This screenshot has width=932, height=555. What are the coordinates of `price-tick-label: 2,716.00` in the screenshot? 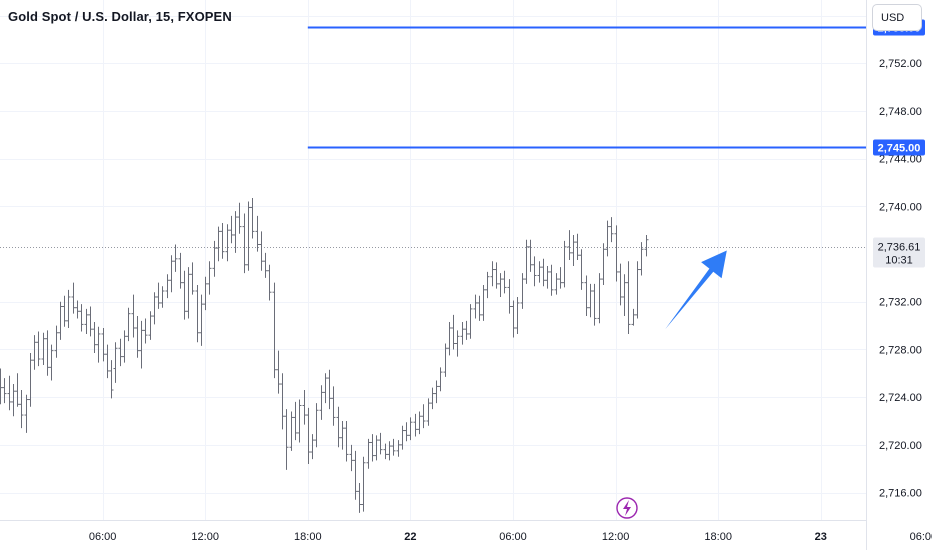 It's located at (900, 494).